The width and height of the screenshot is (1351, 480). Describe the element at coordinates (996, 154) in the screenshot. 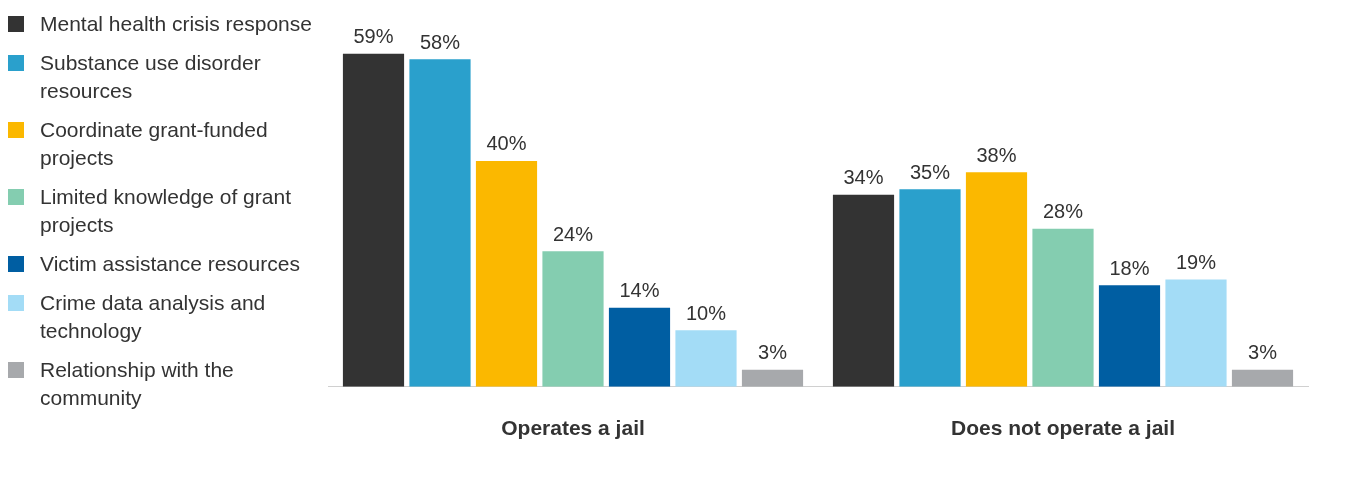

I see `data-label: 38%` at that location.